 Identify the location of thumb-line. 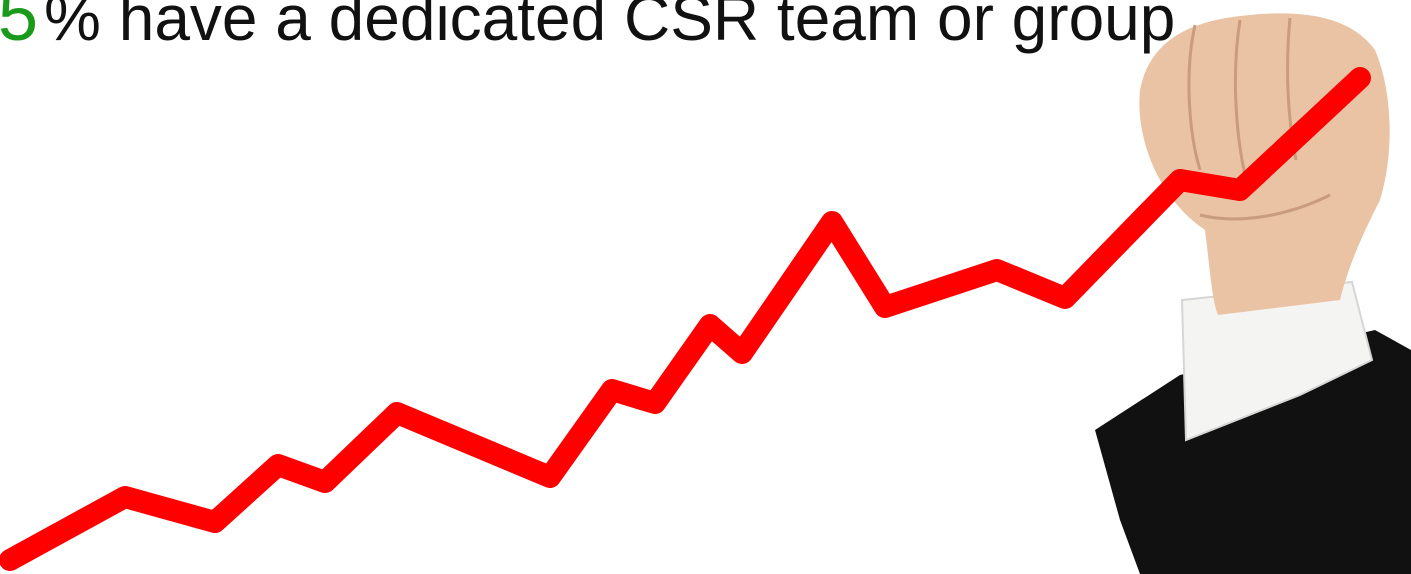
(1265, 207).